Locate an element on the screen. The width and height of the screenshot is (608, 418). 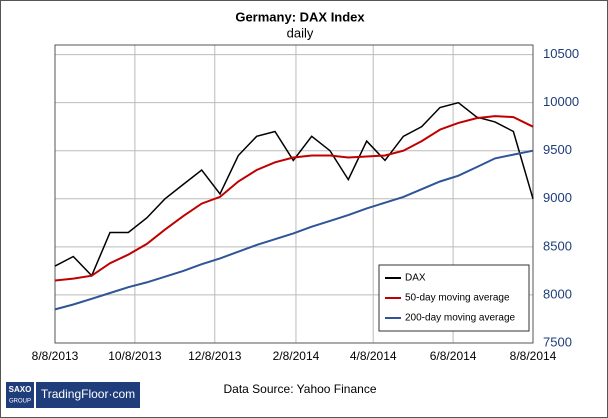
y-tick-label: 10000 is located at coordinates (561, 101).